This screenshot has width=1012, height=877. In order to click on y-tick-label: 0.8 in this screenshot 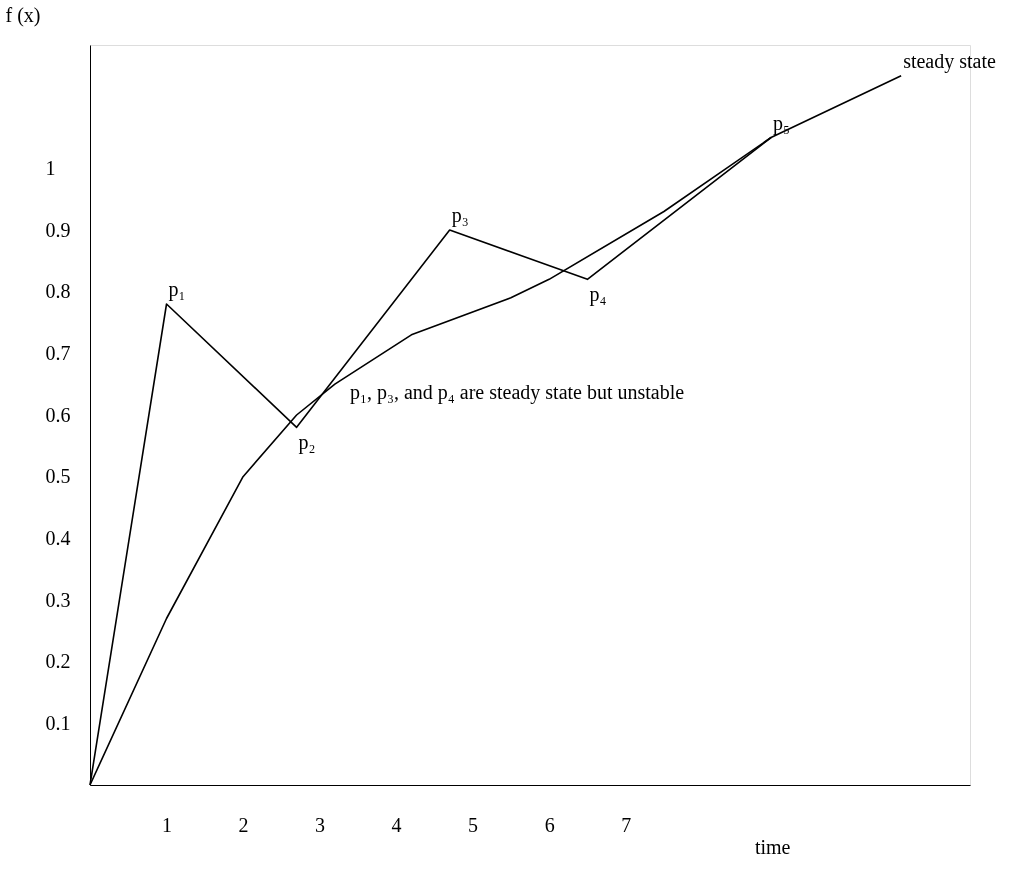, I will do `click(58, 291)`.